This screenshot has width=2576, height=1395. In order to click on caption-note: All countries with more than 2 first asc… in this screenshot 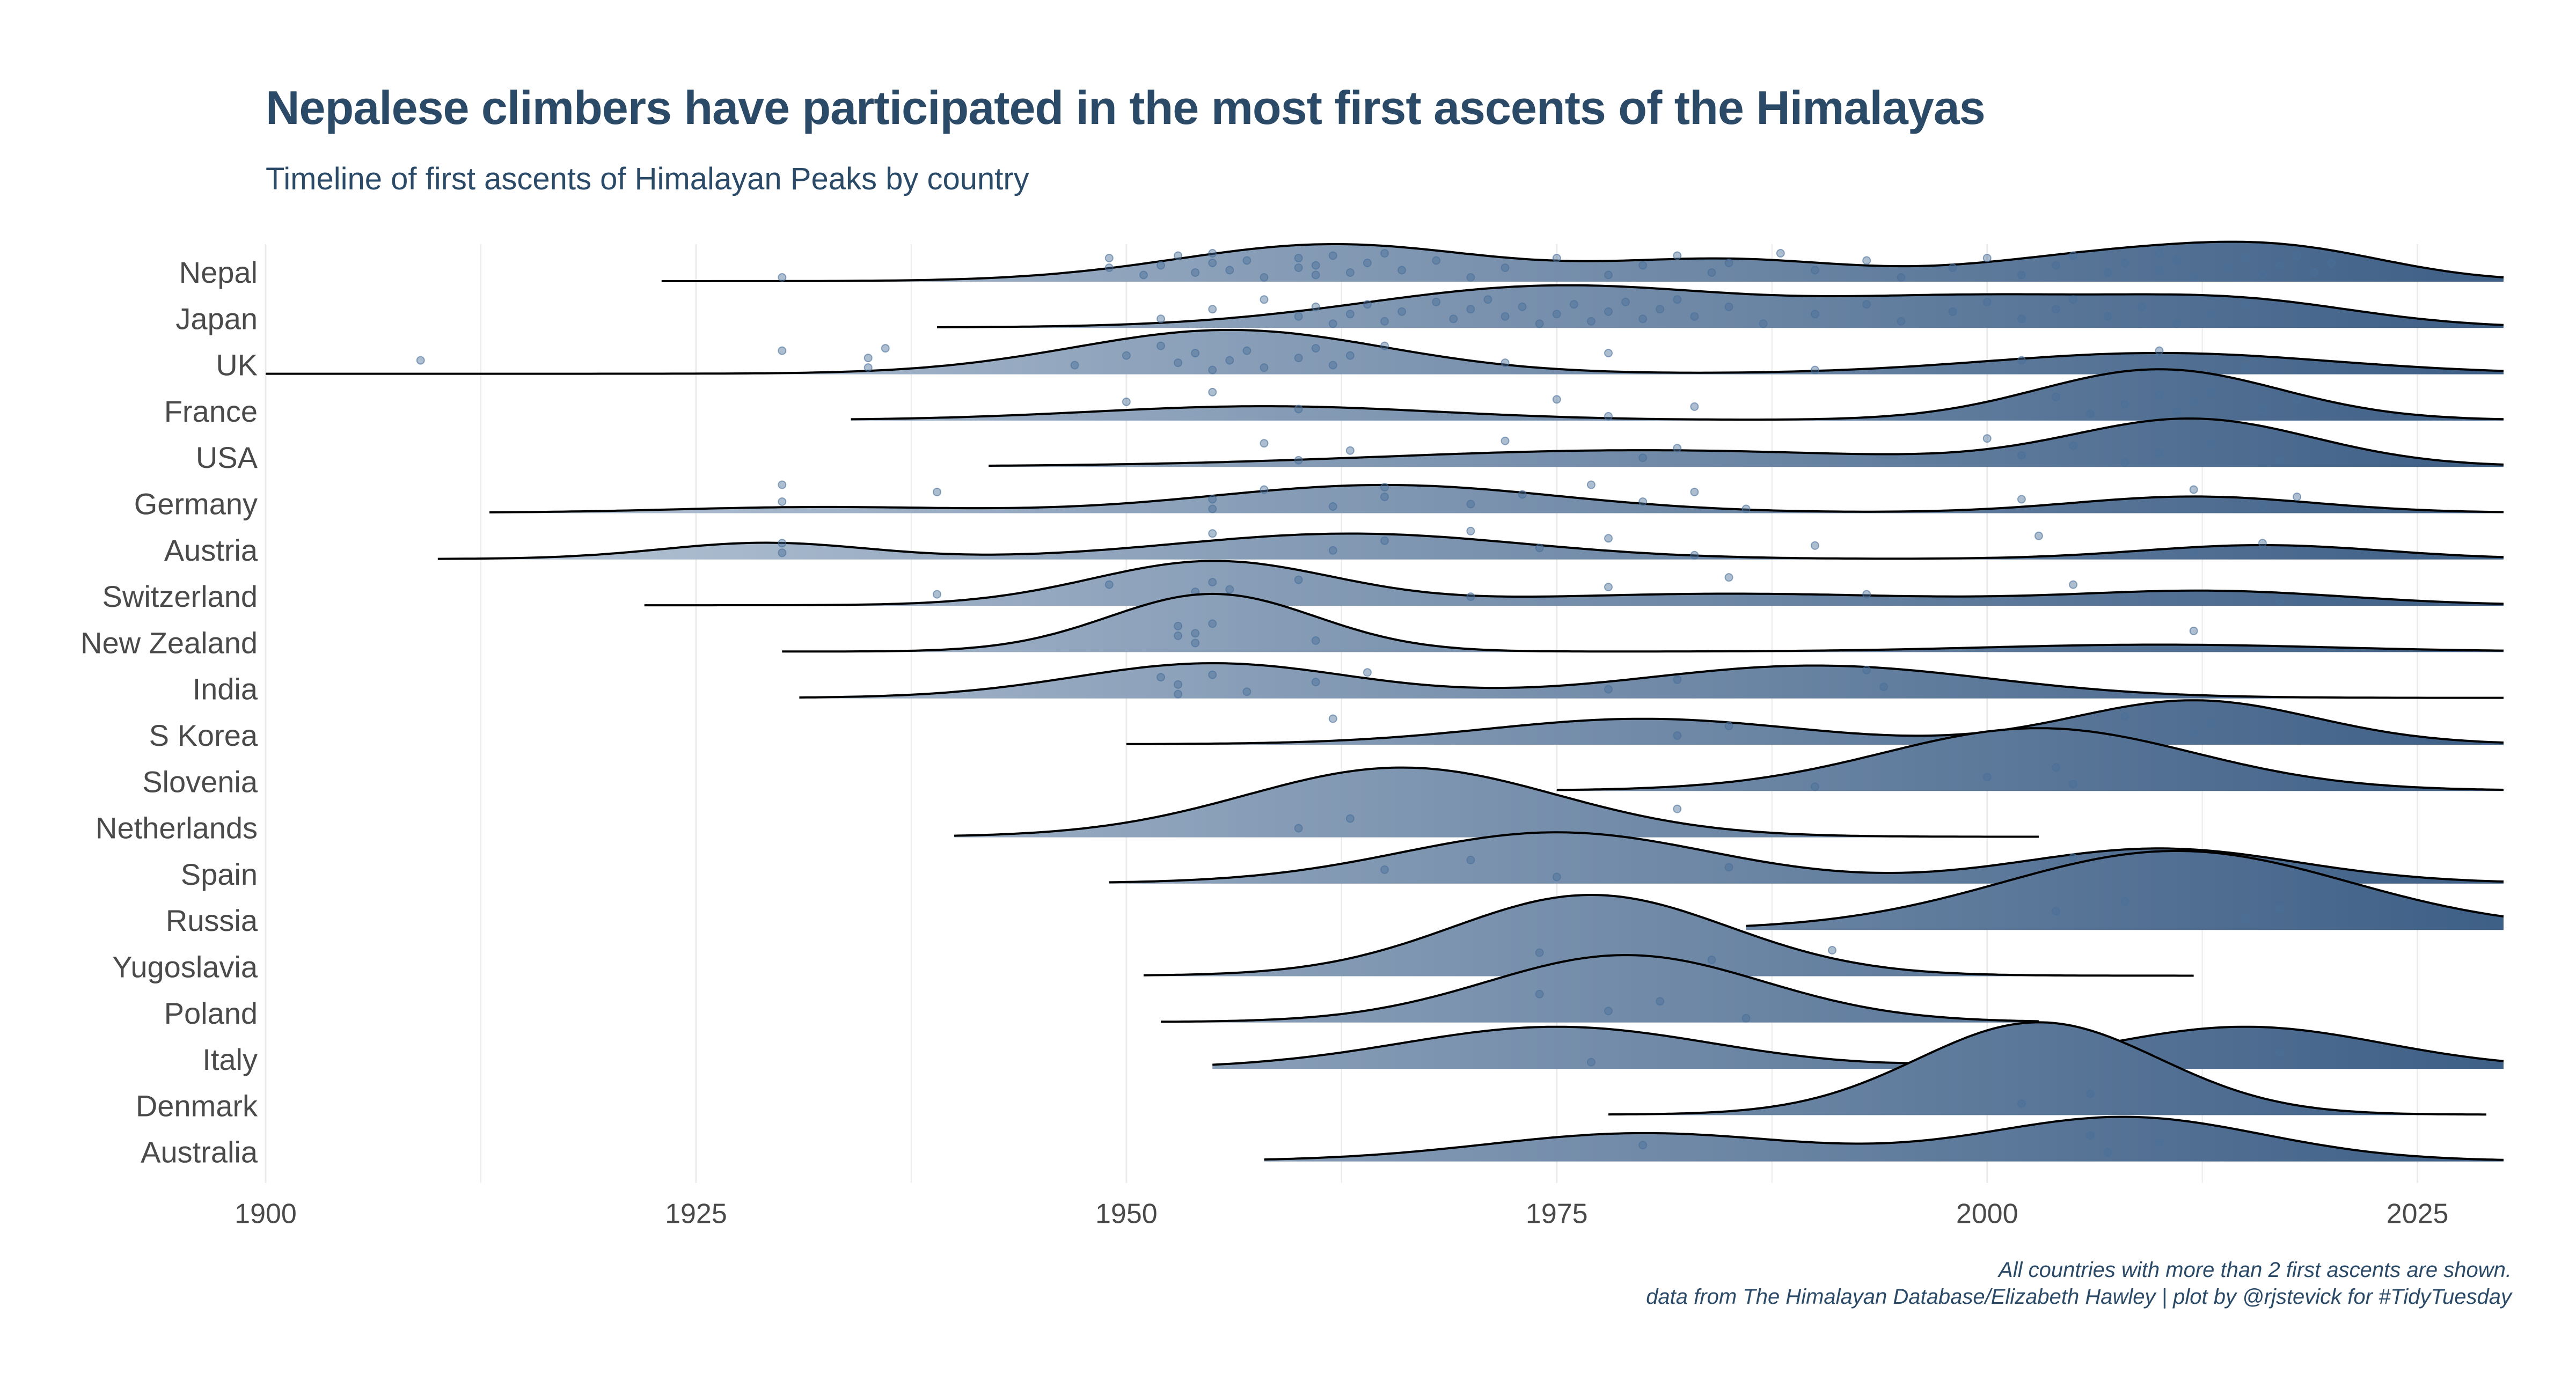, I will do `click(2255, 1270)`.